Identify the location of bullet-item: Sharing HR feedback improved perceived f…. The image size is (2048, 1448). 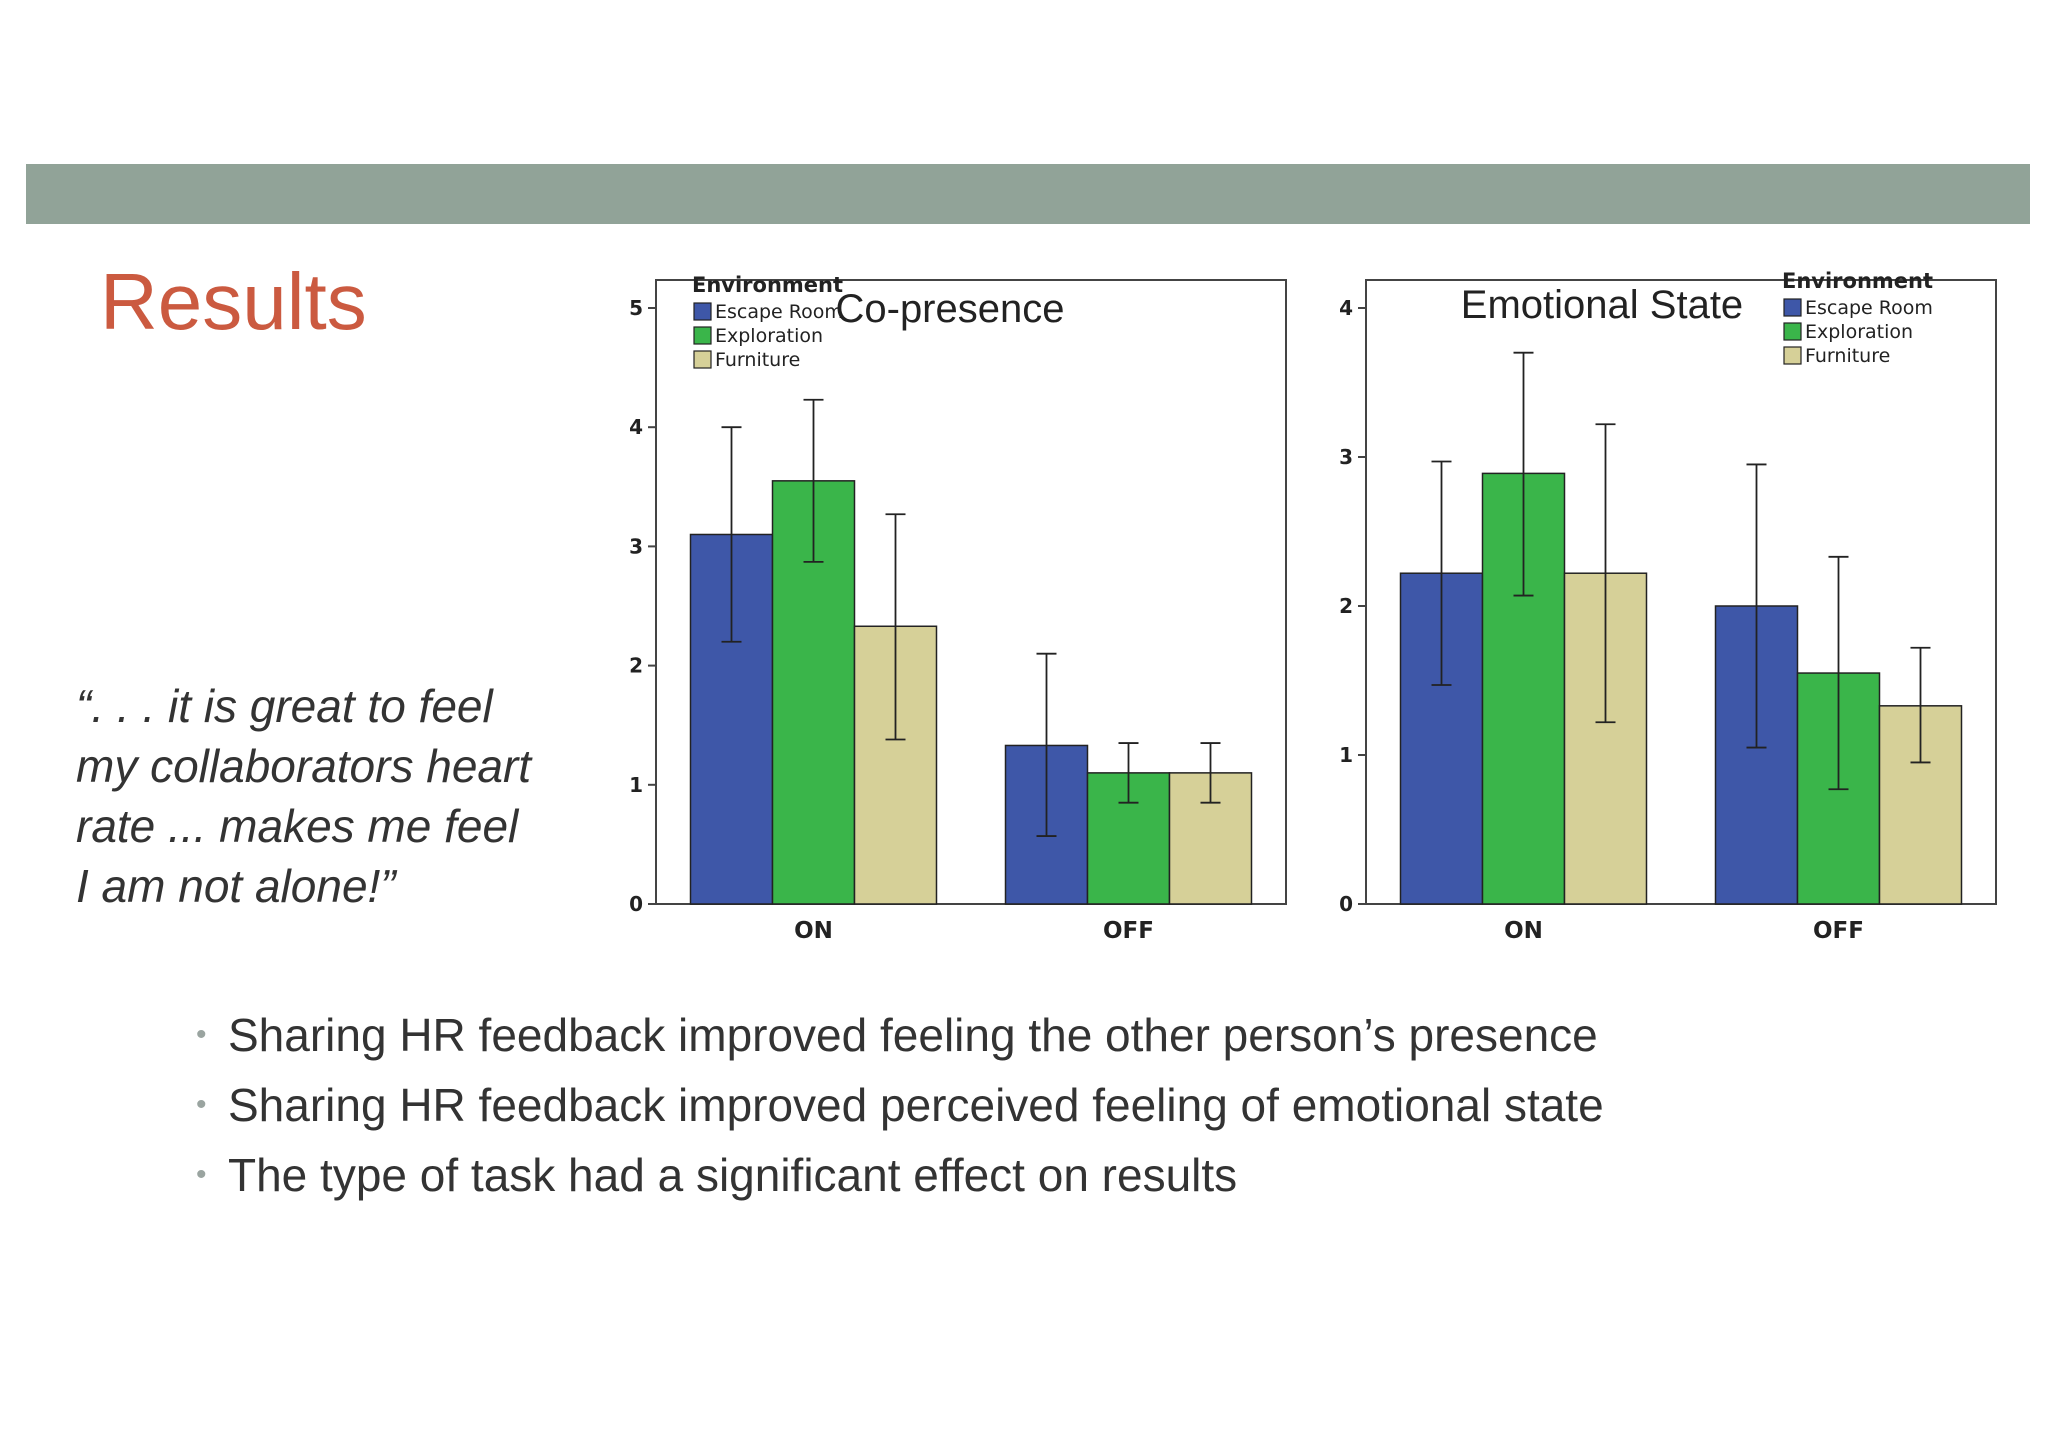
(900, 1105).